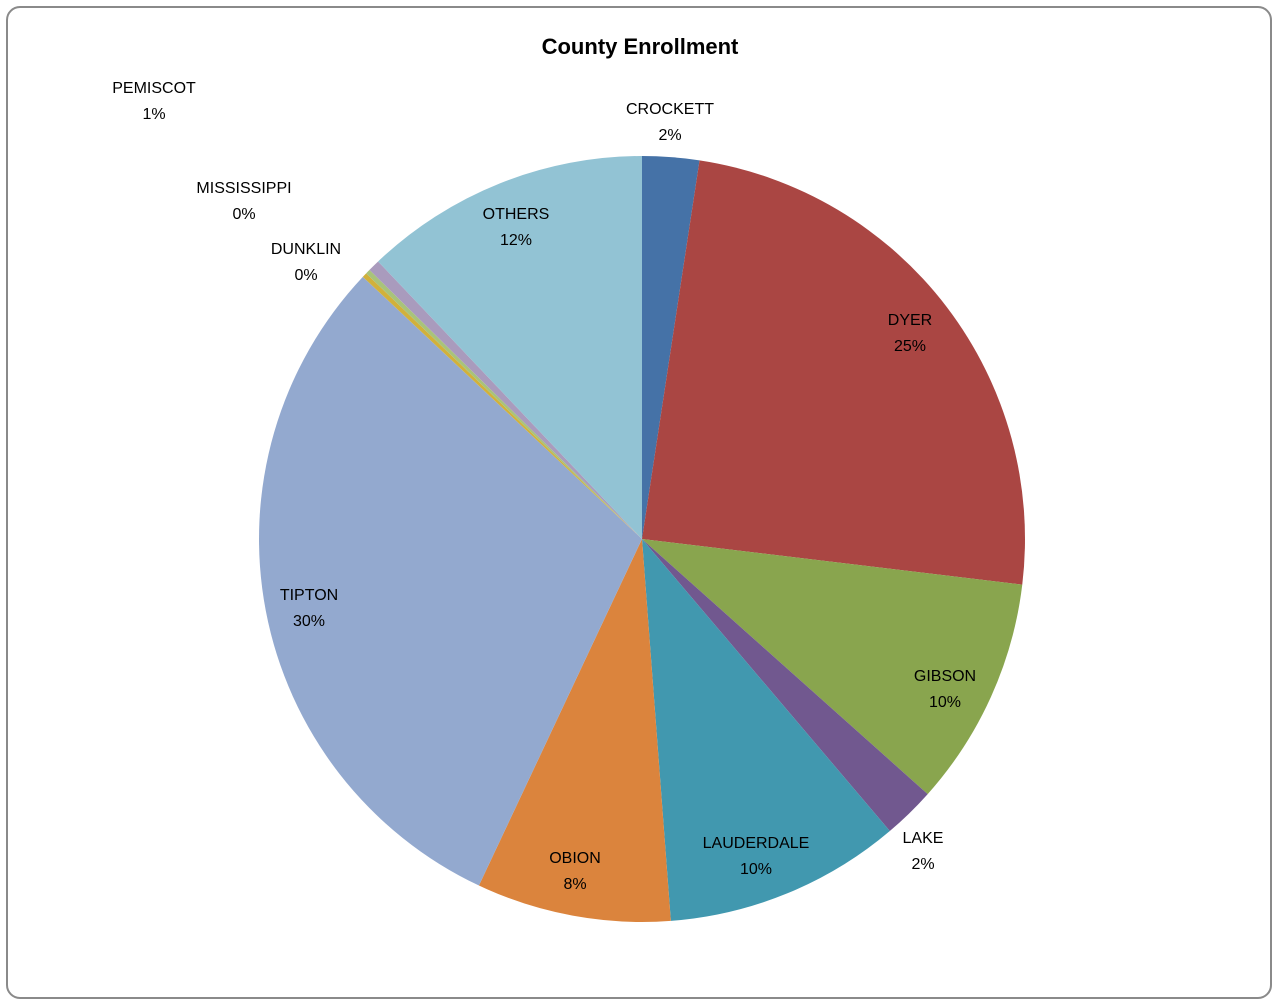 The height and width of the screenshot is (1007, 1280). Describe the element at coordinates (575, 871) in the screenshot. I see `pie-label-obion: OBION 8%` at that location.